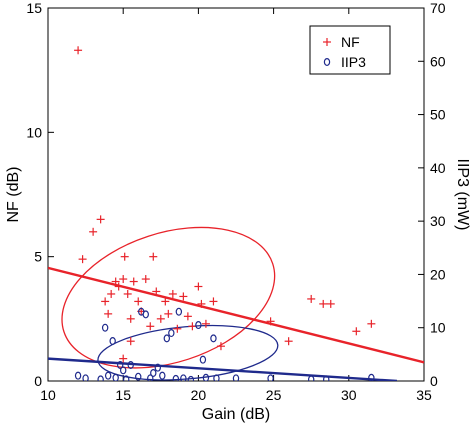 The image size is (474, 431). Describe the element at coordinates (123, 395) in the screenshot. I see `x-tick-label: 15` at that location.